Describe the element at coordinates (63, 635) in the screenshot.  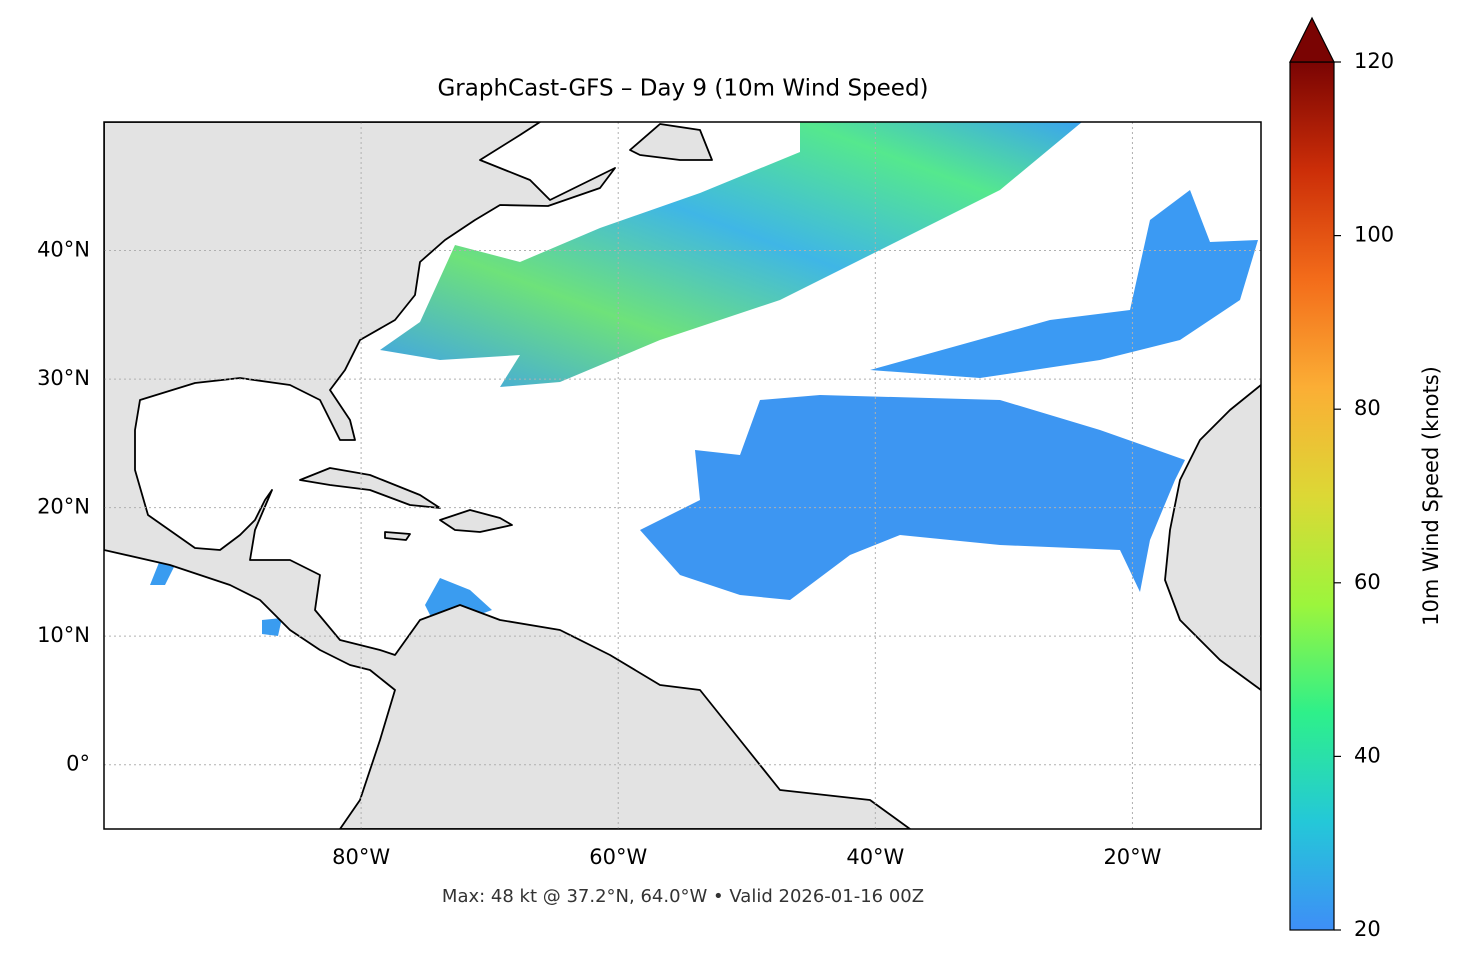
I see `y-tick-label: 10°N` at that location.